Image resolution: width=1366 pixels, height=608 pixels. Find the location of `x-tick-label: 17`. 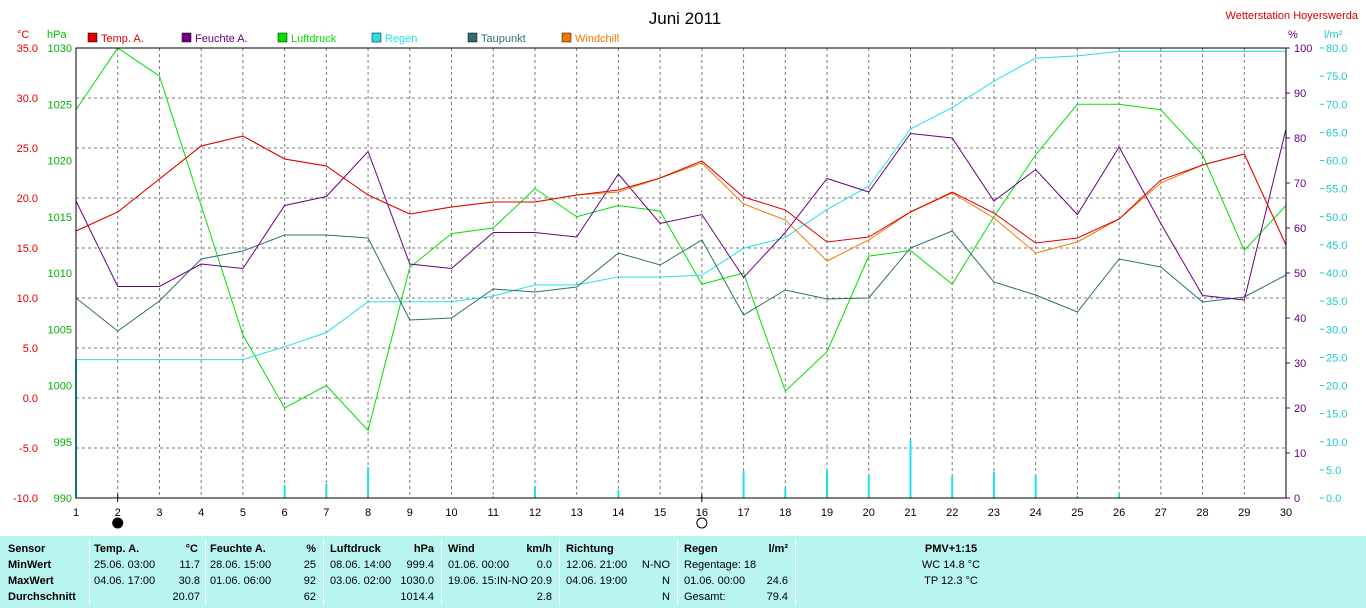

x-tick-label: 17 is located at coordinates (743, 513).